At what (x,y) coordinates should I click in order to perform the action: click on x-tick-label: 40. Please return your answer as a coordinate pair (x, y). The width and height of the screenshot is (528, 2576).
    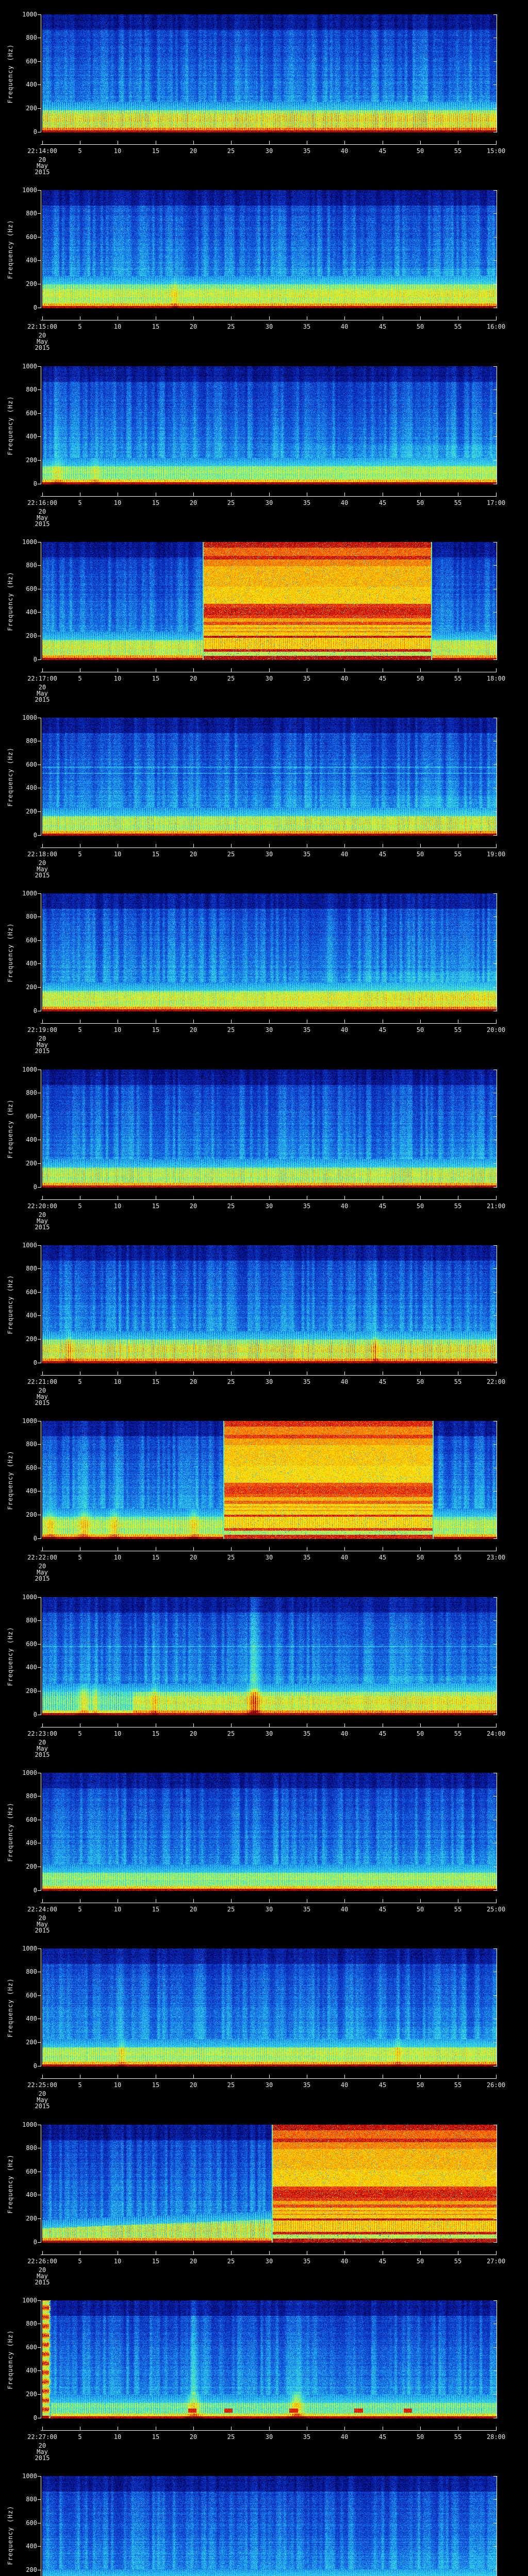
    Looking at the image, I should click on (344, 2085).